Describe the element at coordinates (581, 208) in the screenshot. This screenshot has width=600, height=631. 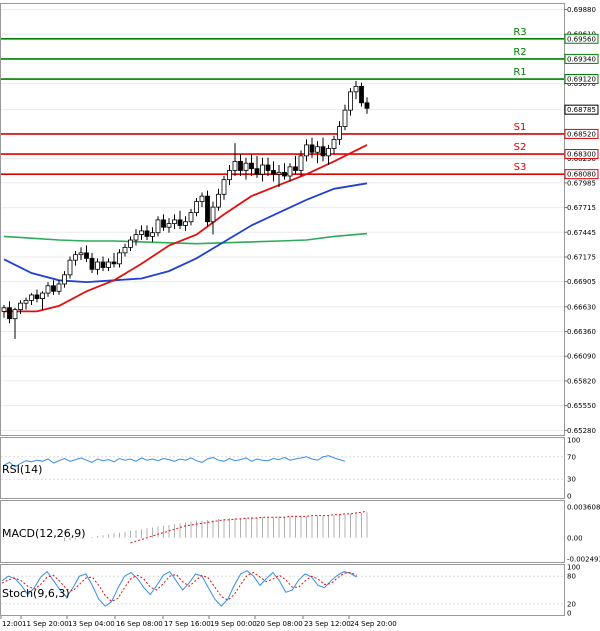
I see `price-tick-label: 0.67715` at that location.